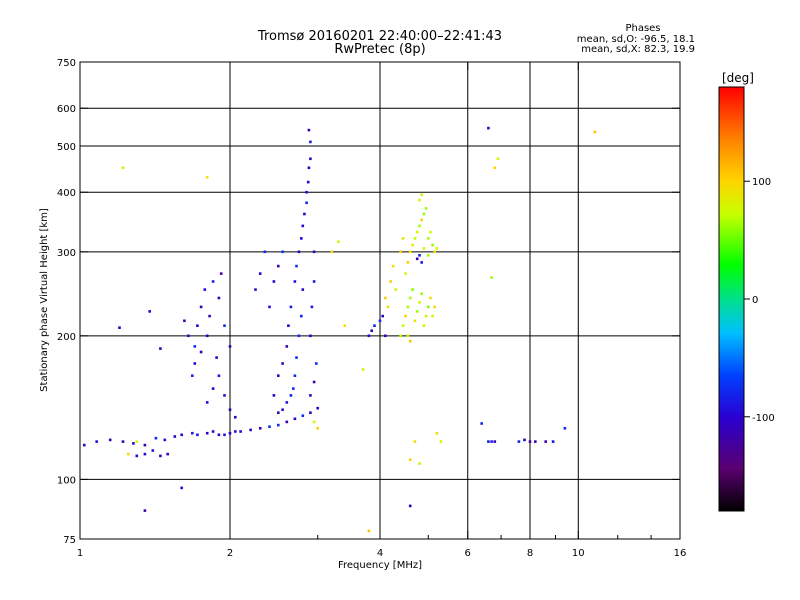  I want to click on y-tick-label: 400, so click(66, 193).